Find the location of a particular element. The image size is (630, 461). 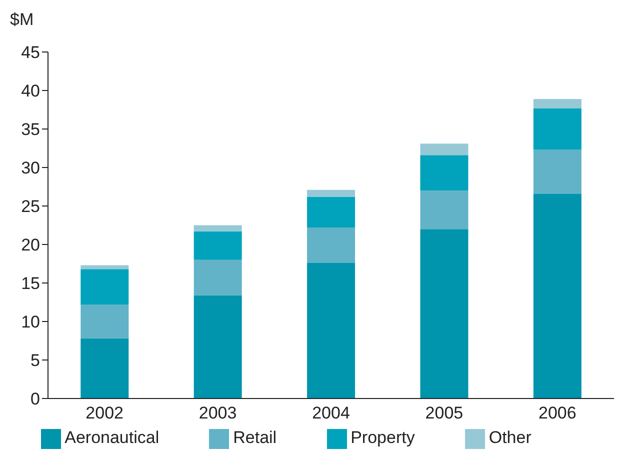

legend-label: Aeronautical is located at coordinates (112, 438).